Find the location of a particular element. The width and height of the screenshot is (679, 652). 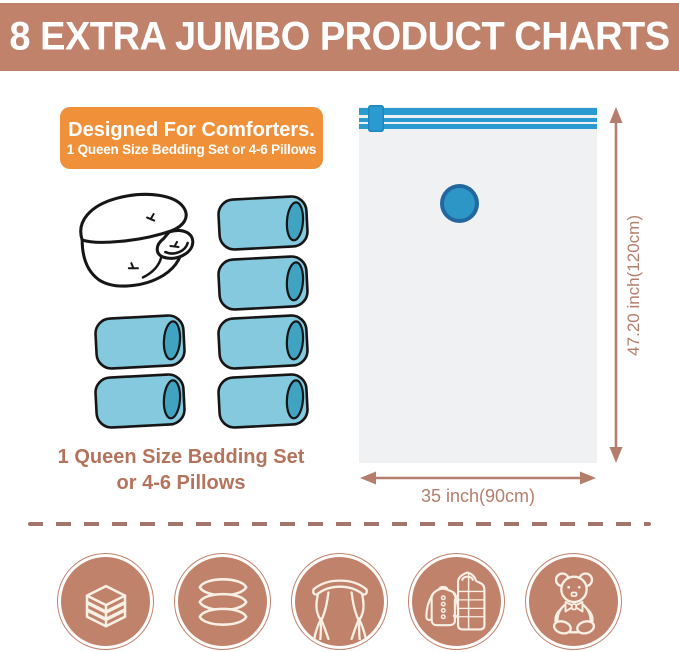

footer-badge-curtains is located at coordinates (339, 601).